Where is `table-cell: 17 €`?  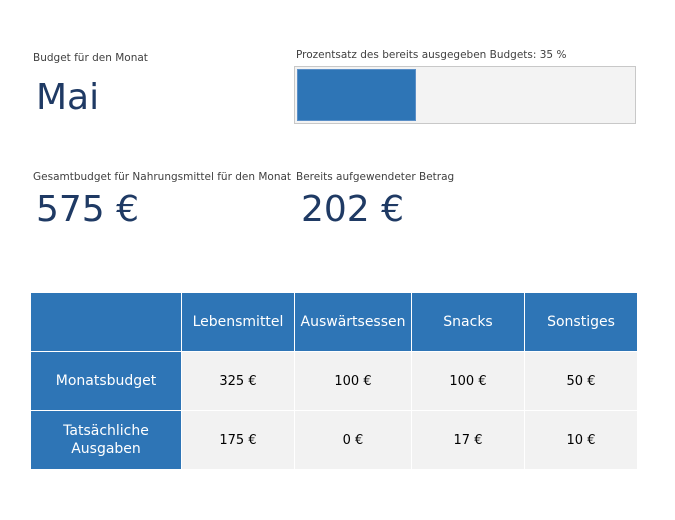
table-cell: 17 € is located at coordinates (468, 440).